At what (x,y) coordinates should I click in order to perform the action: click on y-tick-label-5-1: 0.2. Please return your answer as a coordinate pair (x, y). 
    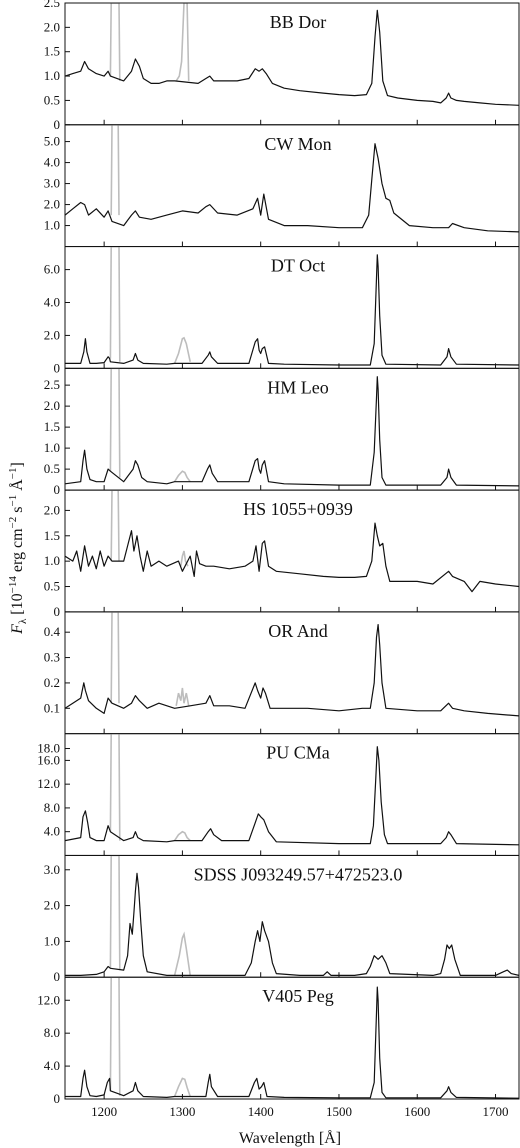
    Looking at the image, I should click on (52, 682).